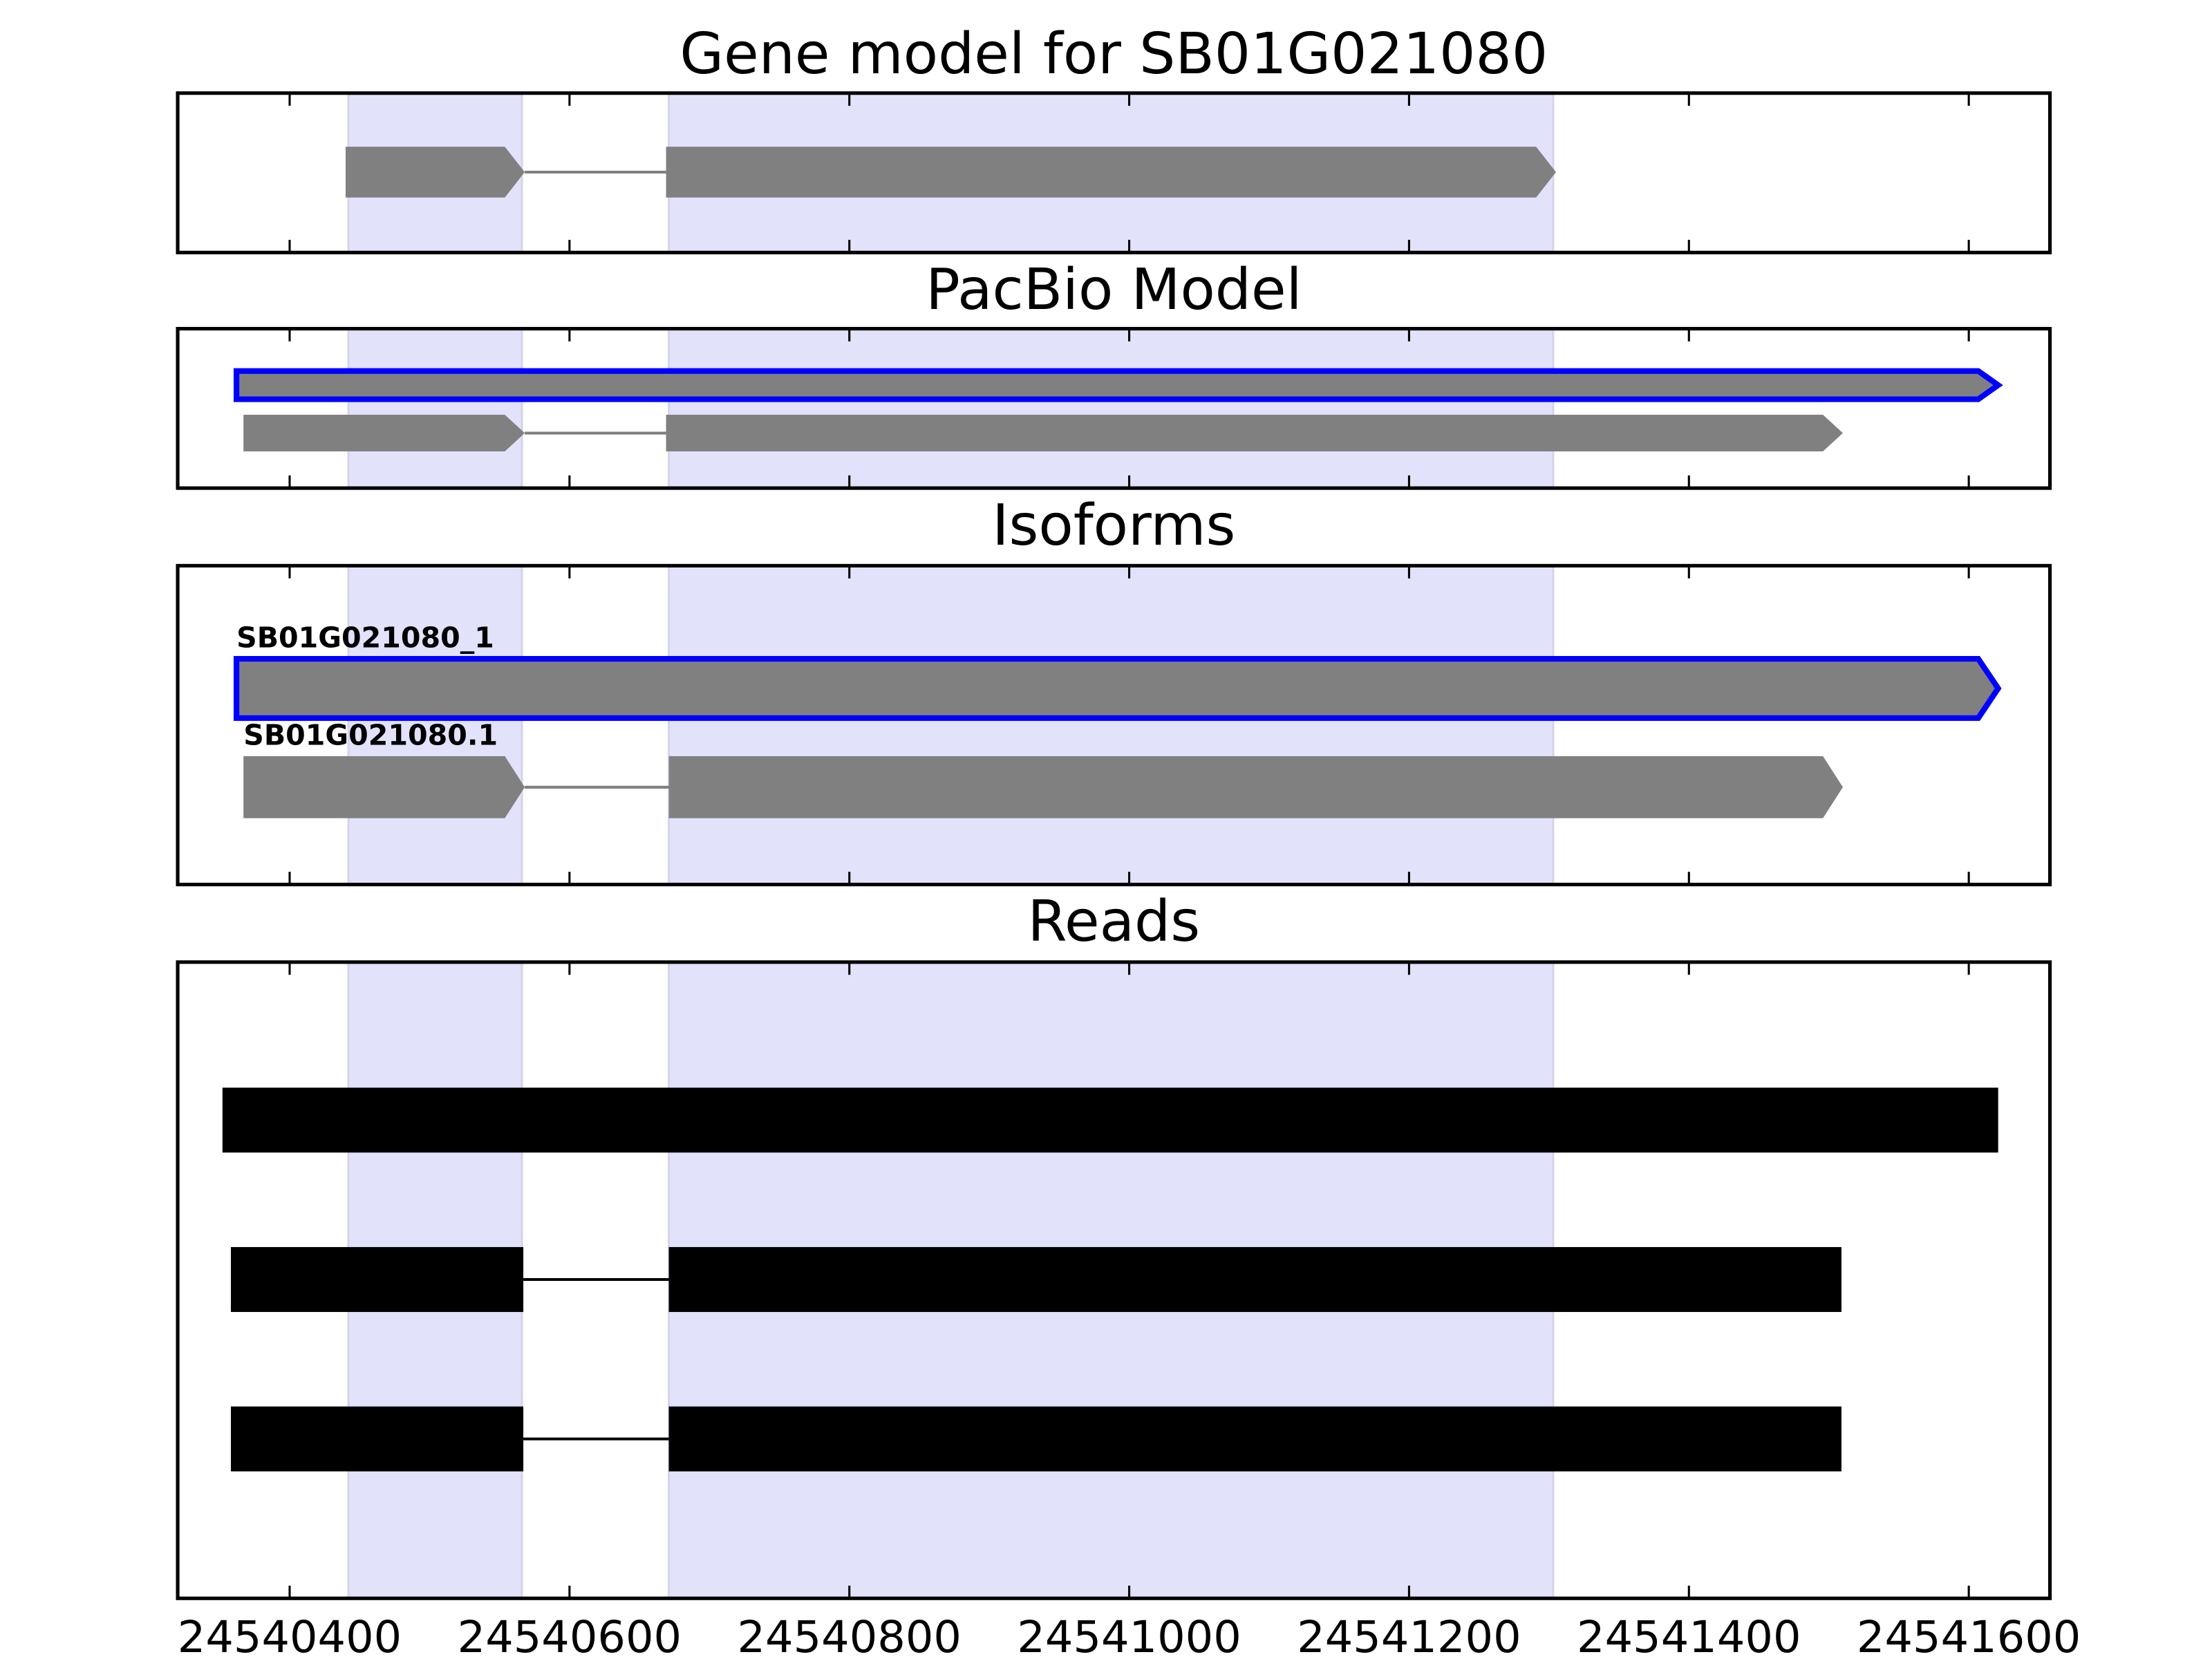 Image resolution: width=2212 pixels, height=1659 pixels. Describe the element at coordinates (1969, 1635) in the screenshot. I see `x-tick-label: 24541600` at that location.